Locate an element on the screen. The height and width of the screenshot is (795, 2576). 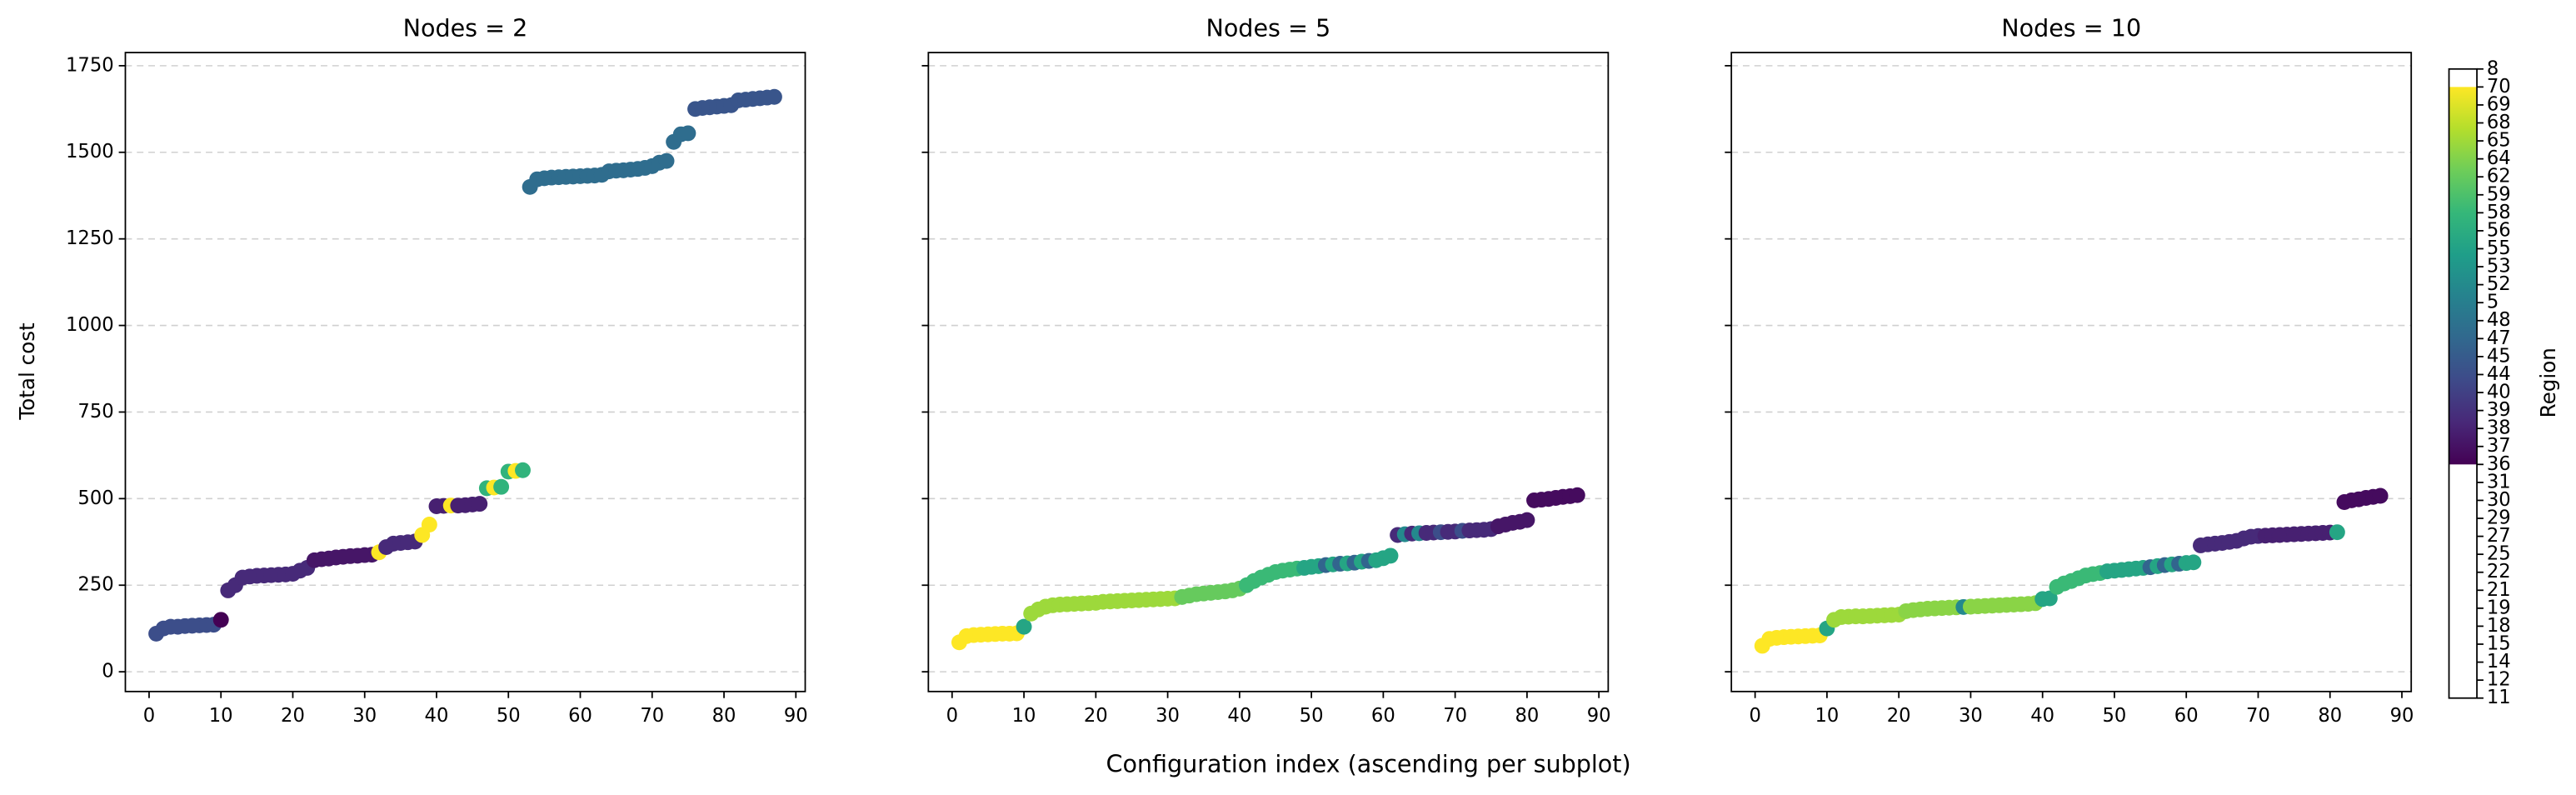
colorbar-tick-label: 18 is located at coordinates (2499, 626).